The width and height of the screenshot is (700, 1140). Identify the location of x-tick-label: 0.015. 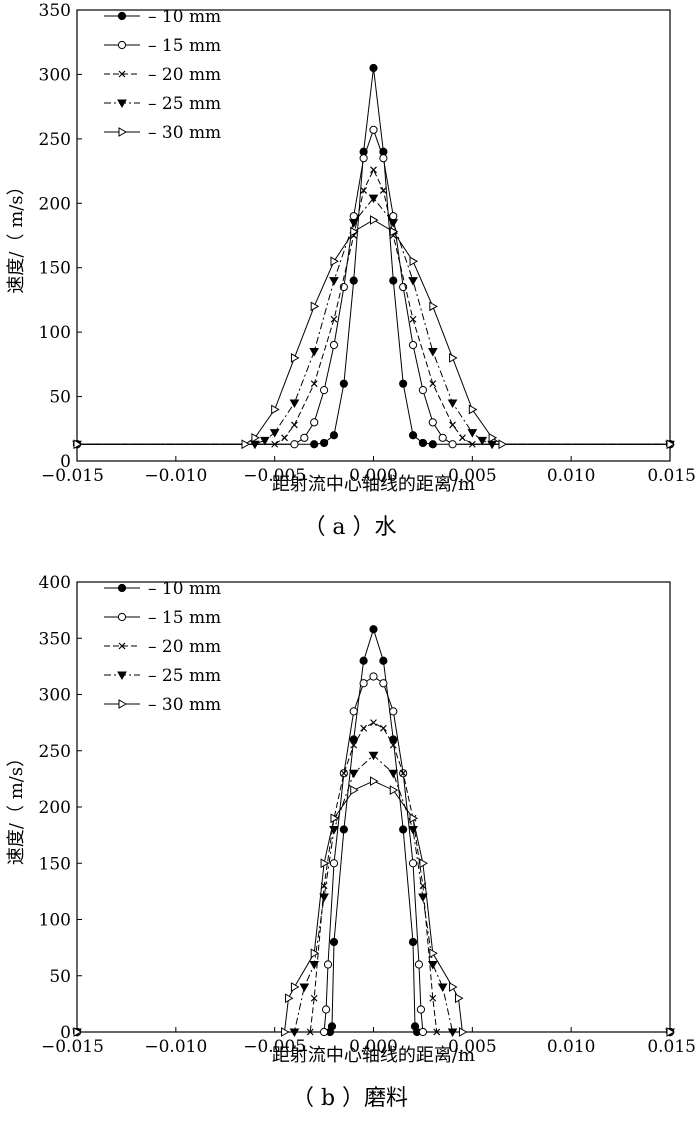
(671, 1047).